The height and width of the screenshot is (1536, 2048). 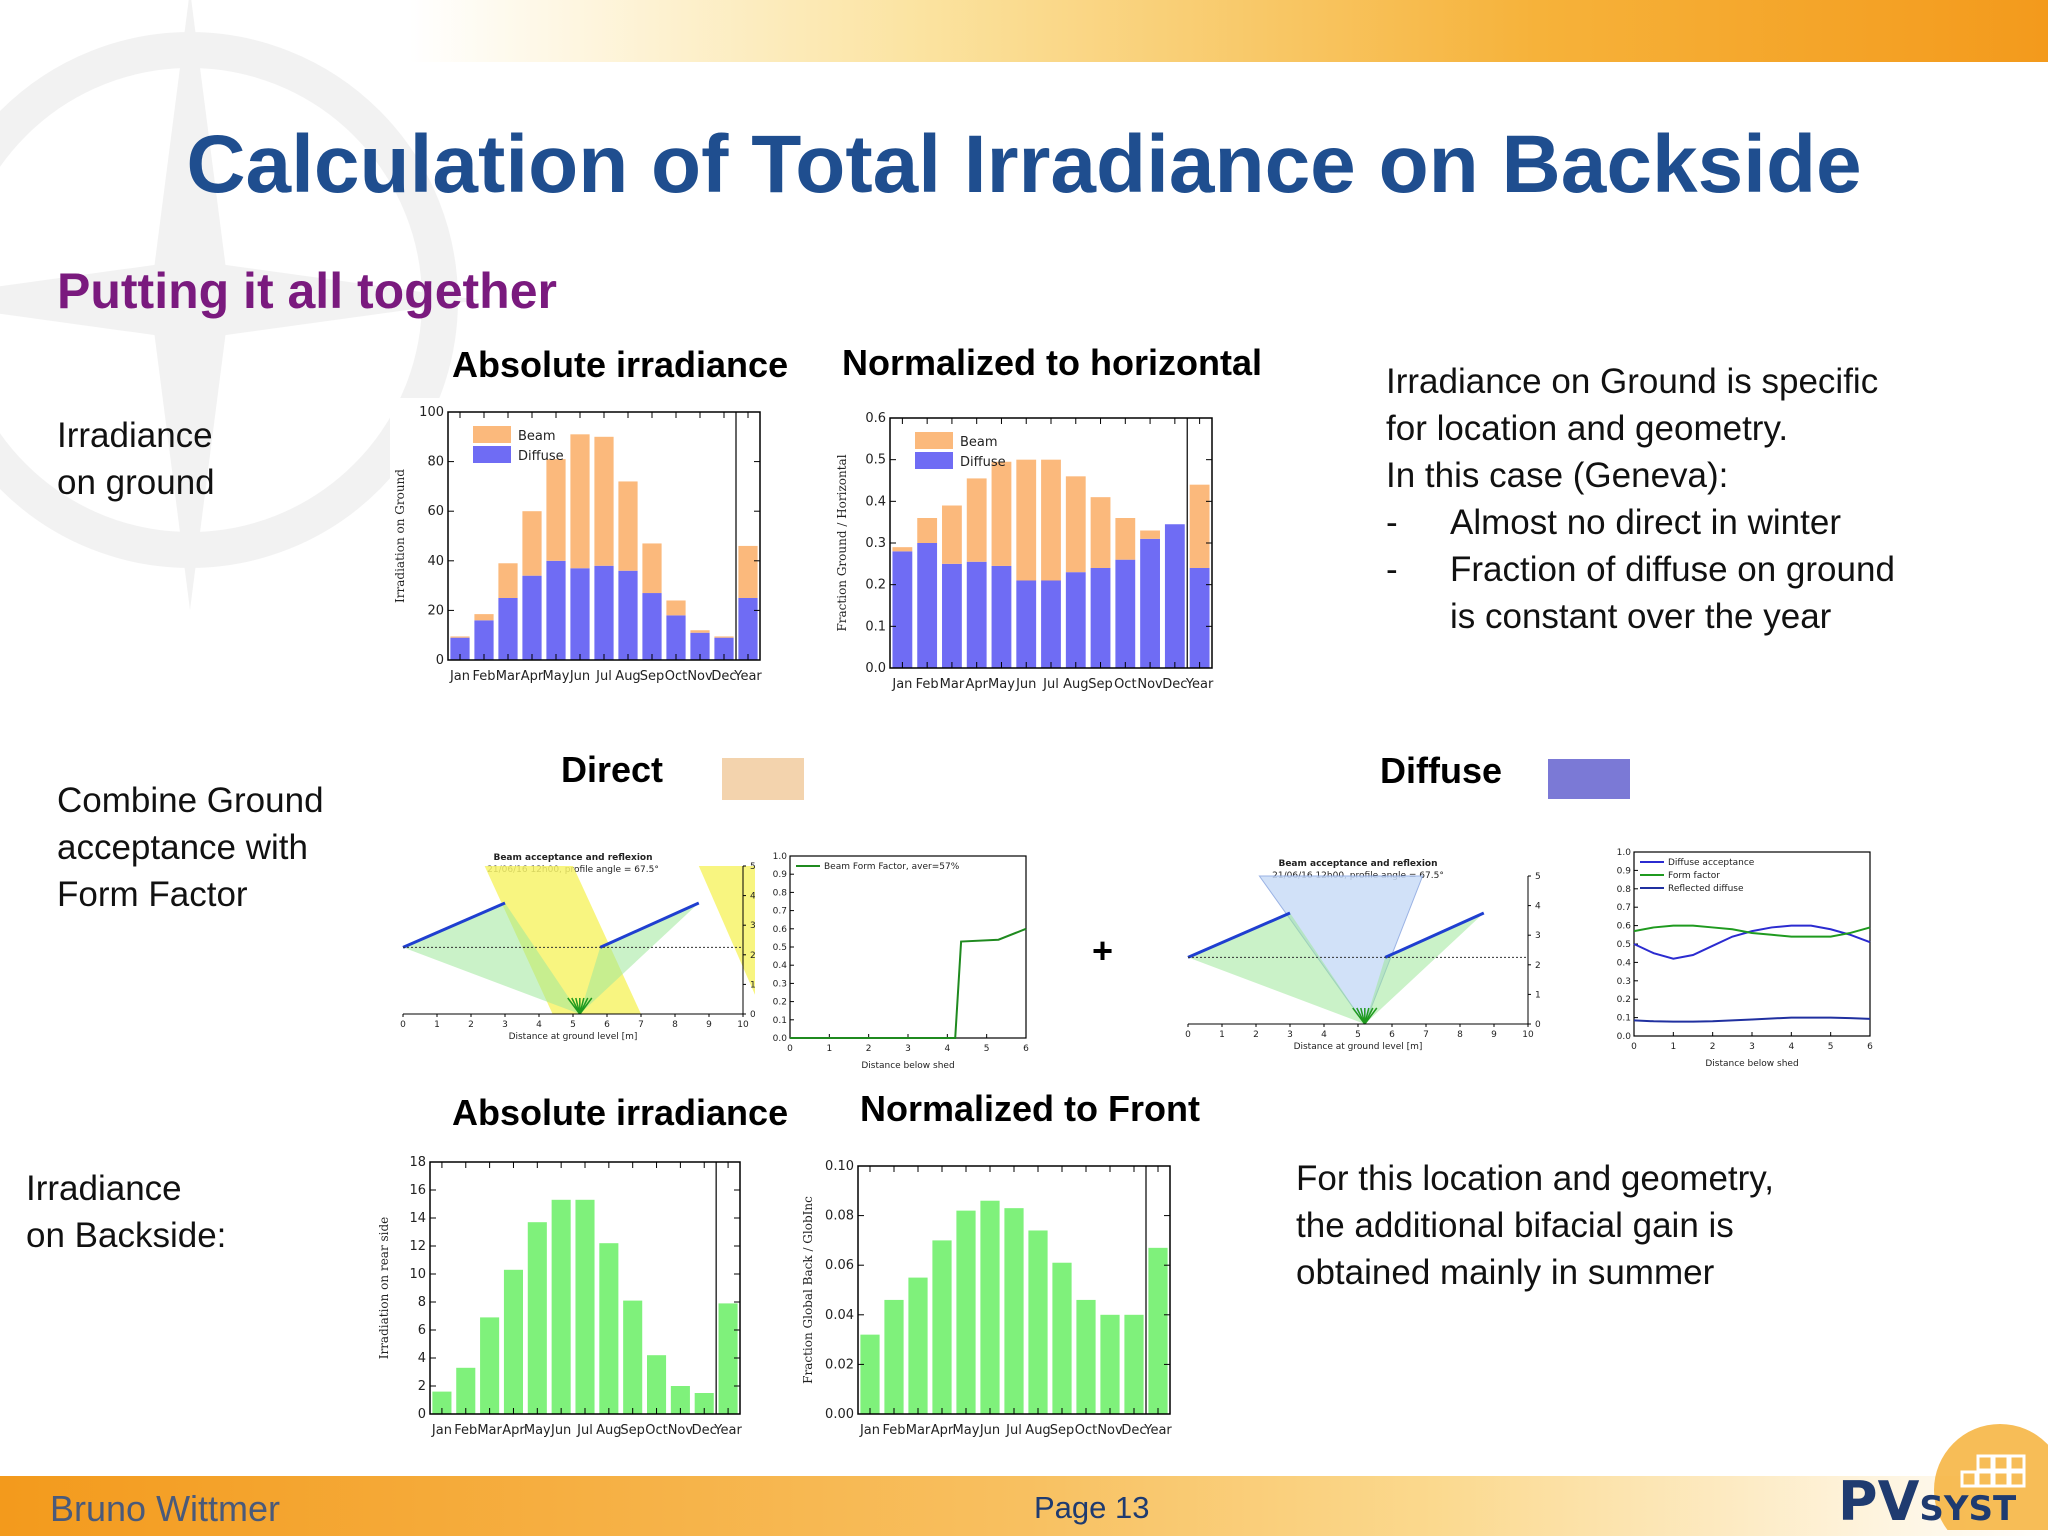 I want to click on y-tick-label: 0.1, so click(x=1624, y=1019).